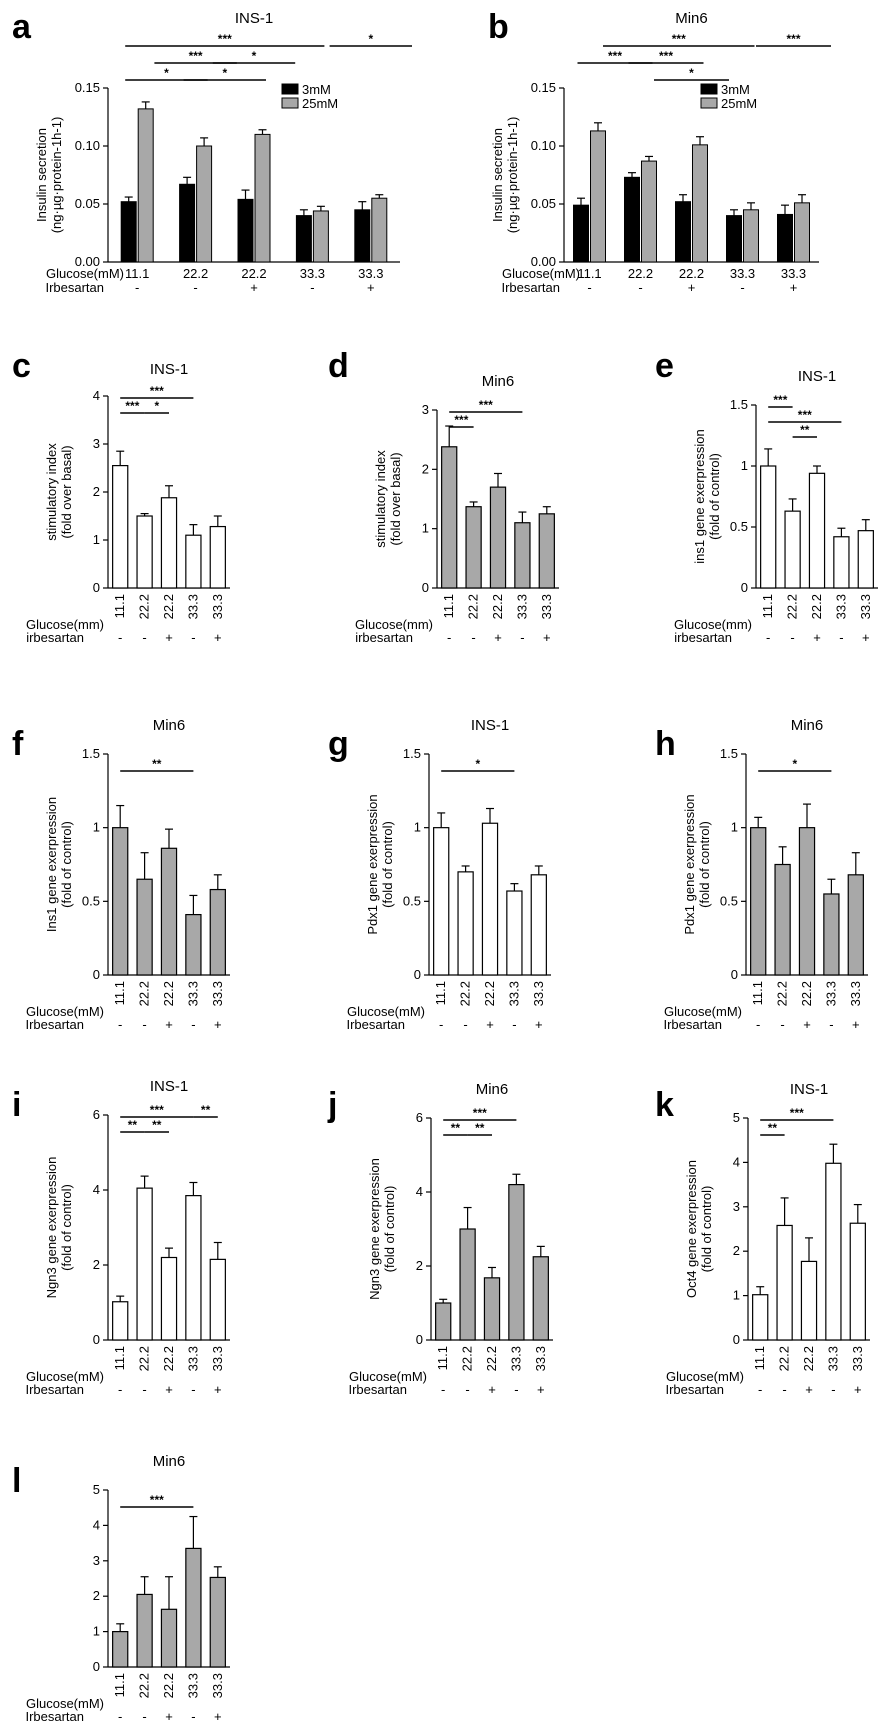  What do you see at coordinates (338, 366) in the screenshot?
I see `panel-label-d: d` at bounding box center [338, 366].